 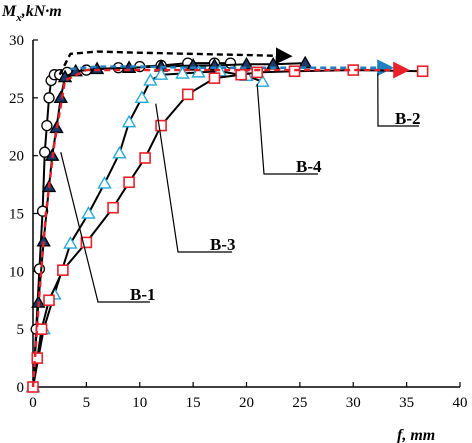 I want to click on y-tick-label: 30, so click(x=16, y=41).